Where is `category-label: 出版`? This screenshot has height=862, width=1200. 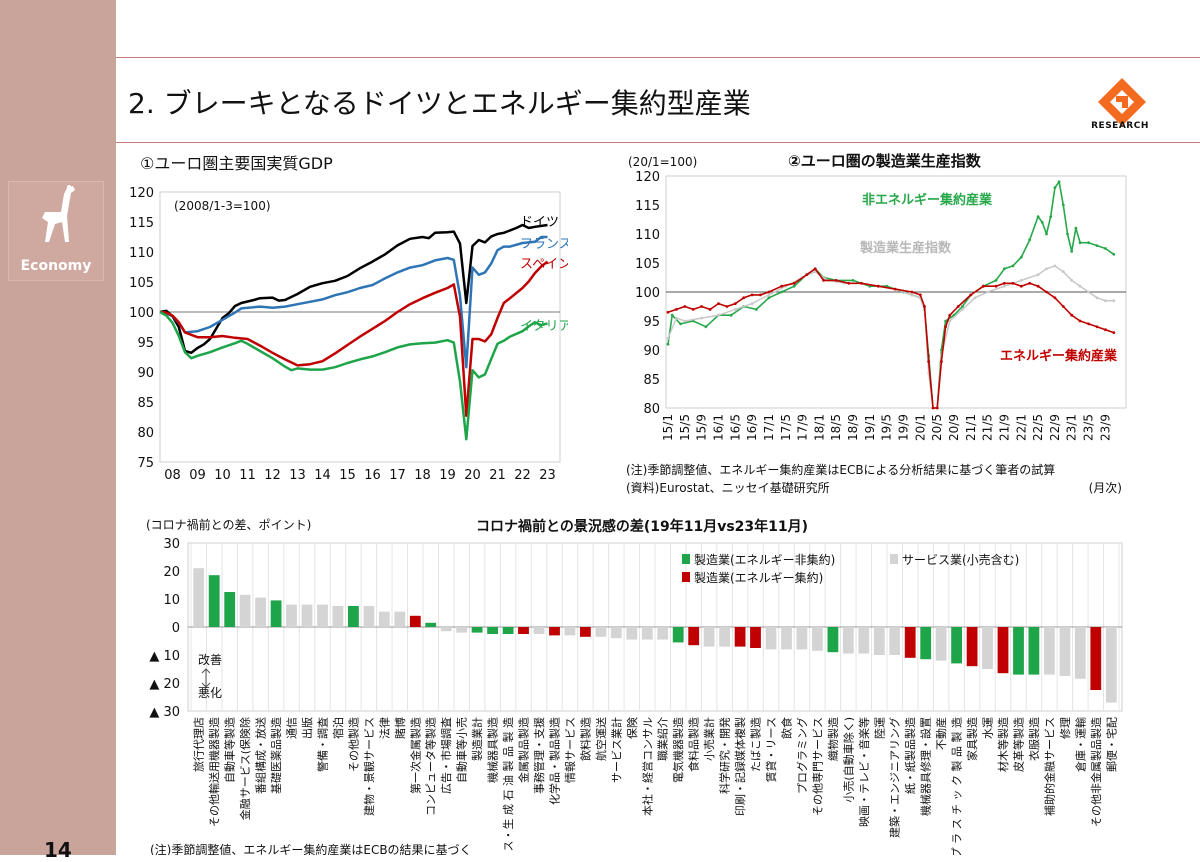
category-label: 出版 is located at coordinates (307, 728).